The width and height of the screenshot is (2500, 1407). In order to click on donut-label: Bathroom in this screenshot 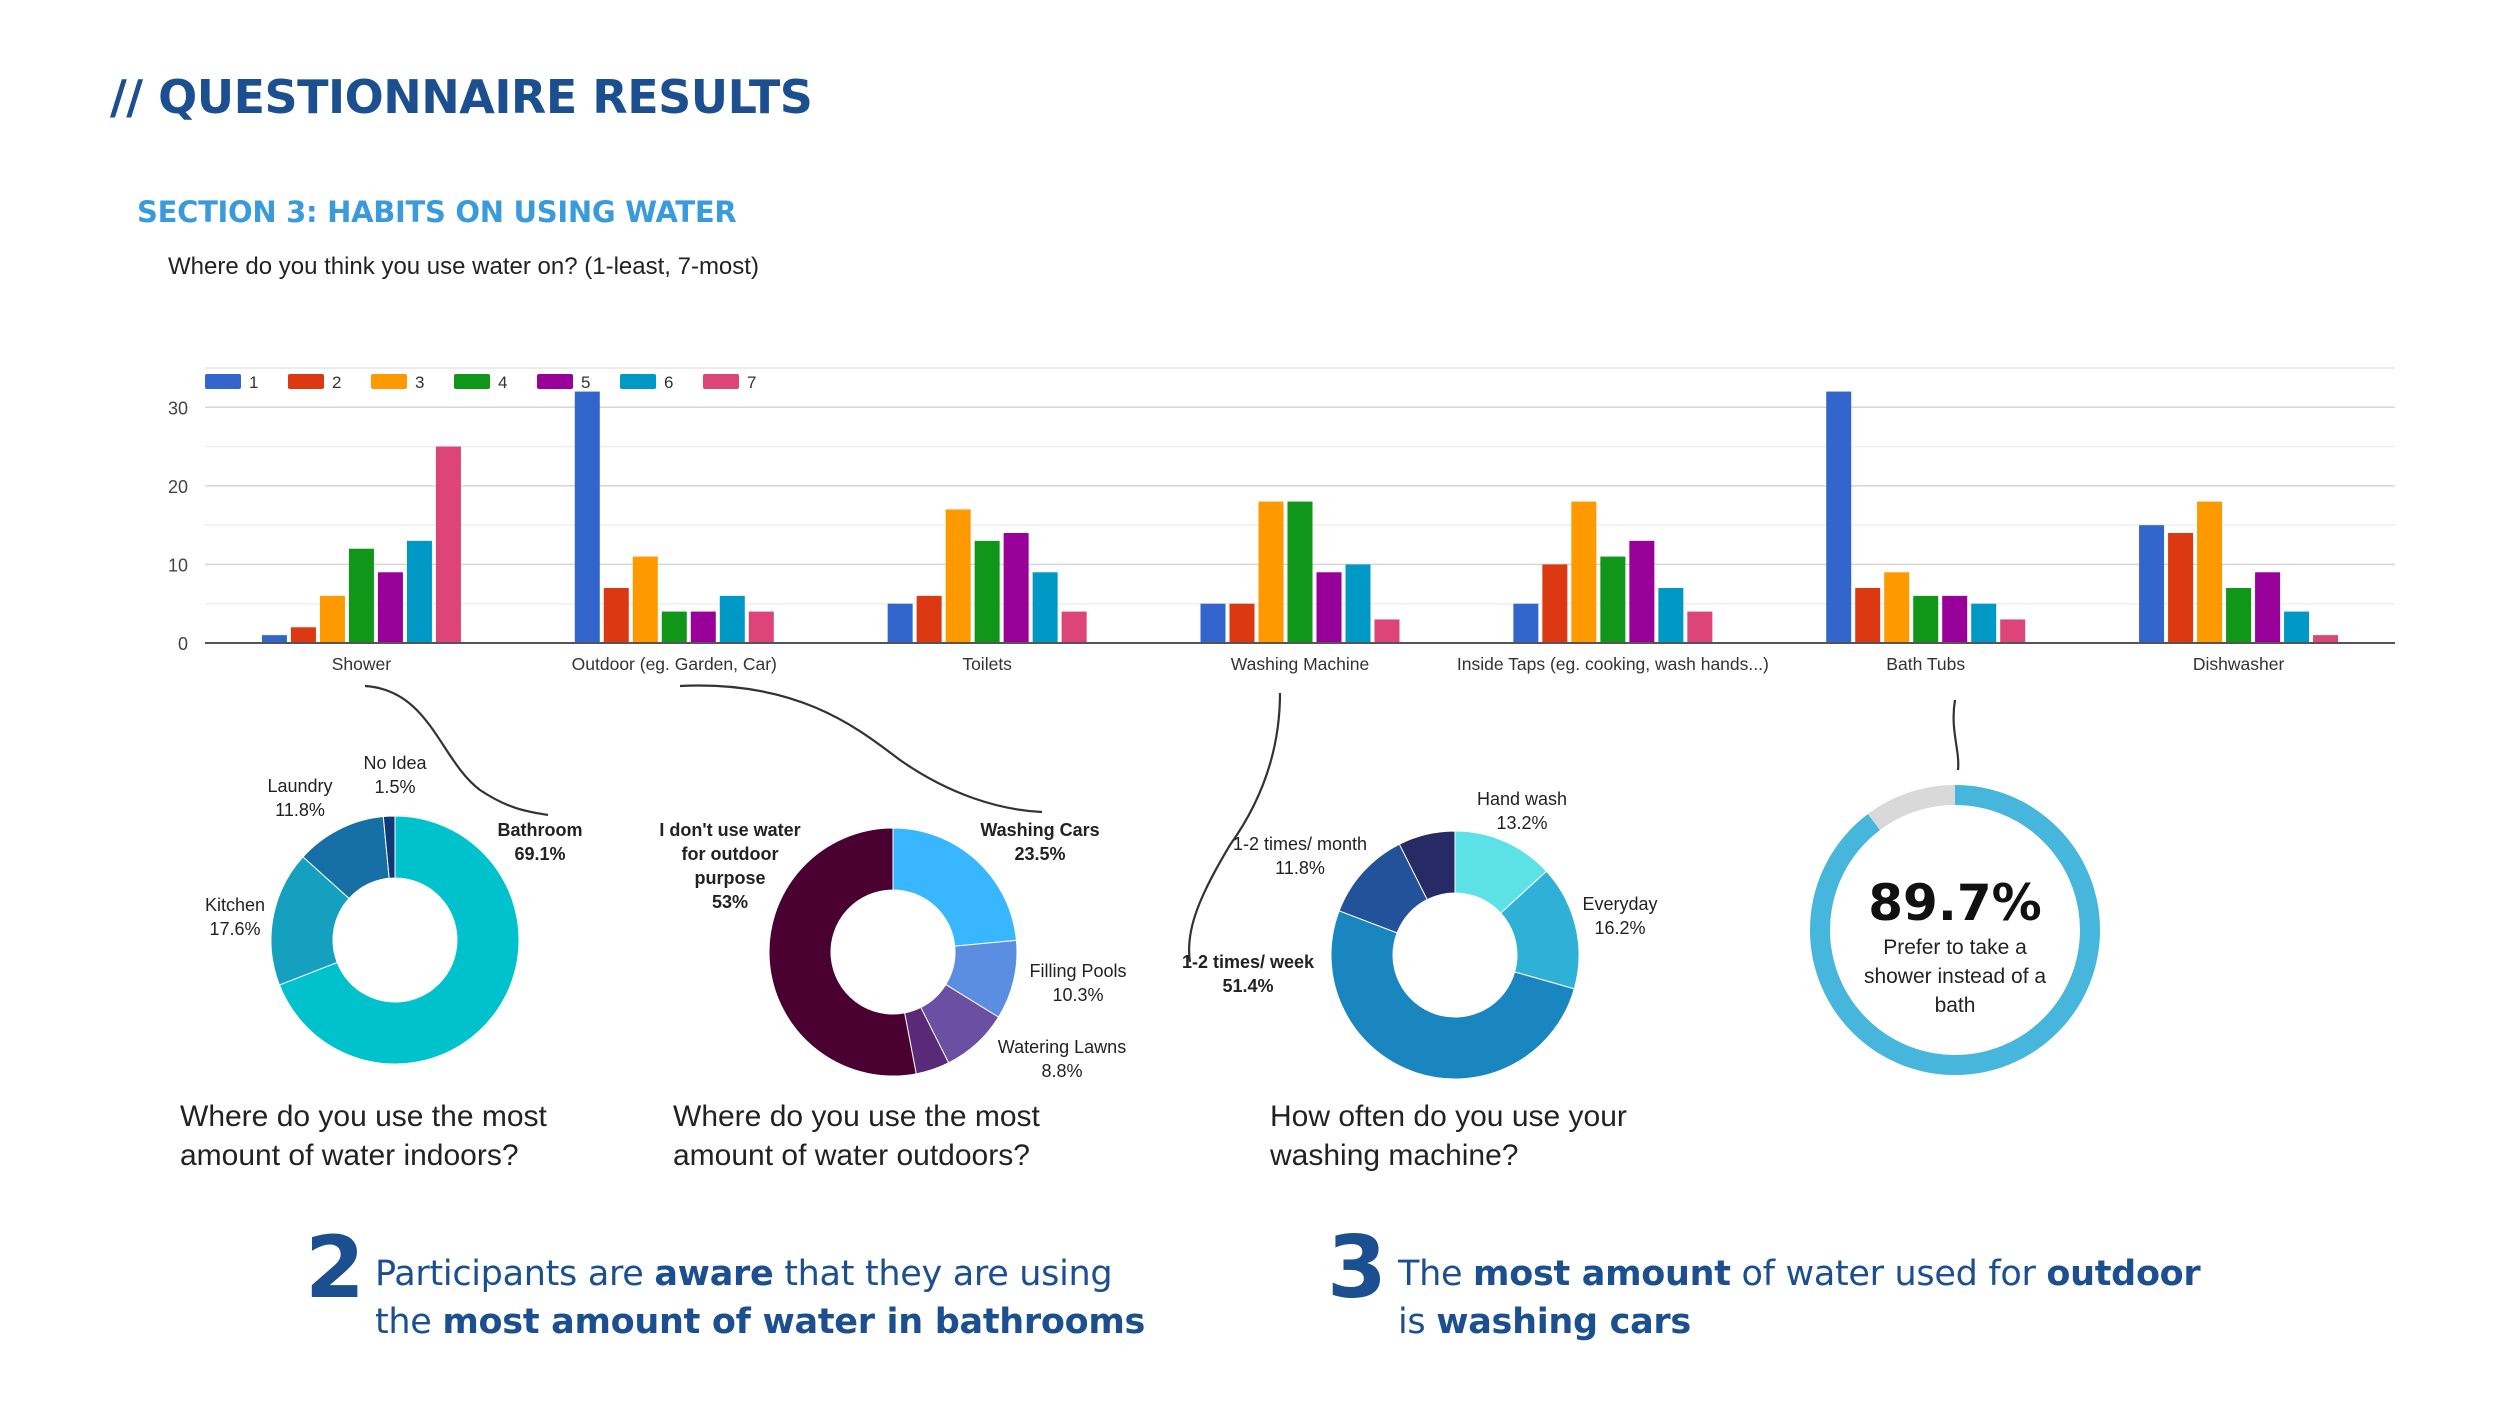, I will do `click(540, 830)`.